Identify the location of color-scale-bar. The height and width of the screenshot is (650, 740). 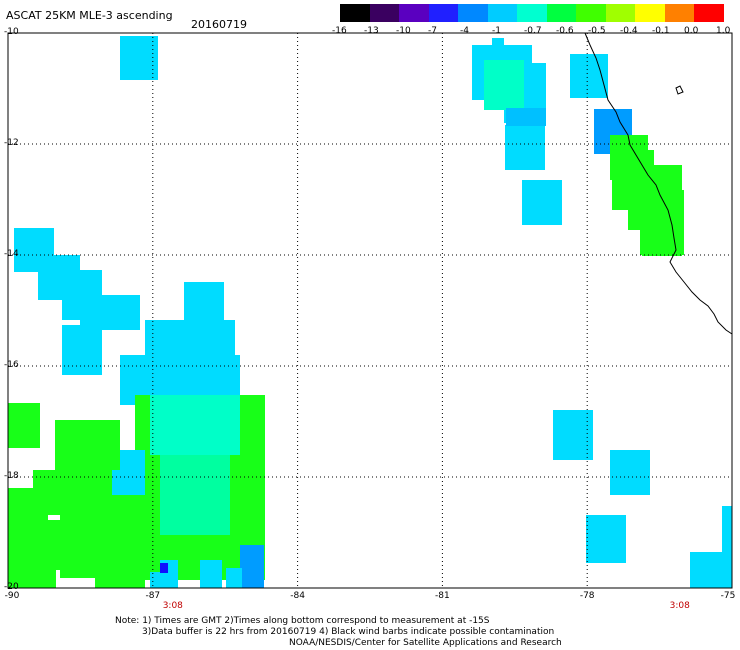
(532, 13).